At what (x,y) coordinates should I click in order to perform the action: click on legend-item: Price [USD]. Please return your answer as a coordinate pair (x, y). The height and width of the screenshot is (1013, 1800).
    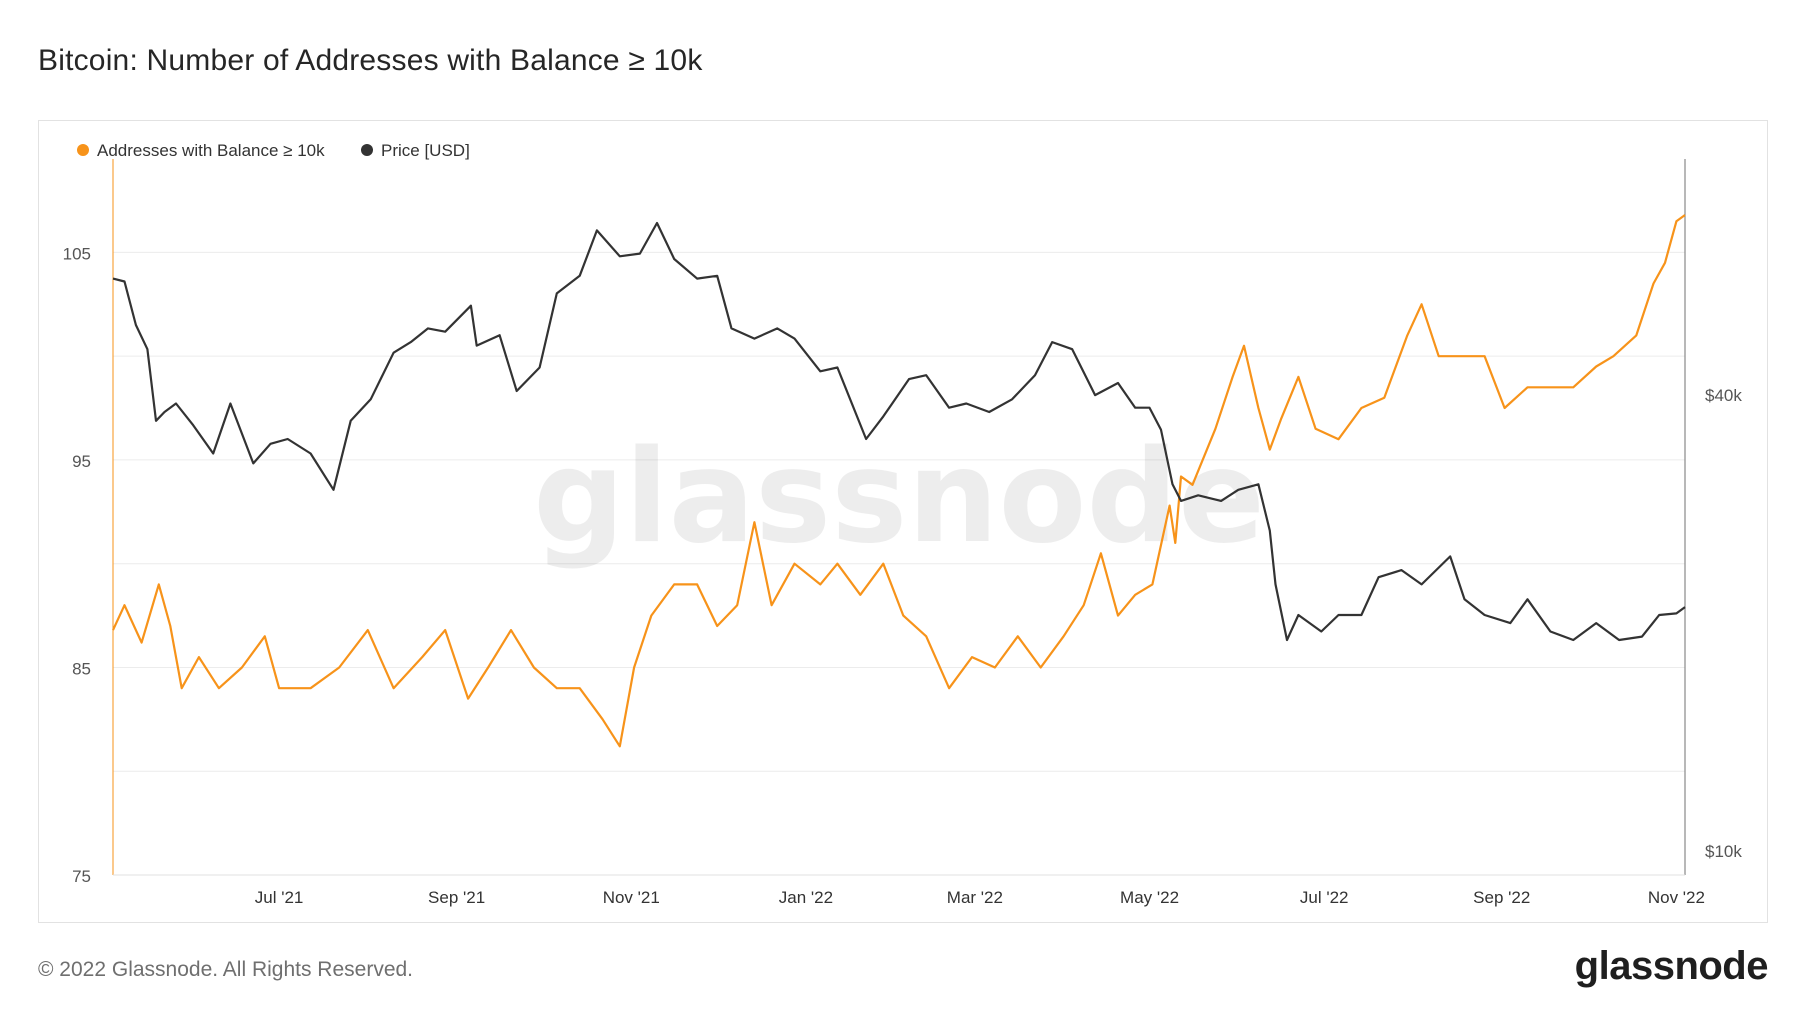
    Looking at the image, I should click on (415, 150).